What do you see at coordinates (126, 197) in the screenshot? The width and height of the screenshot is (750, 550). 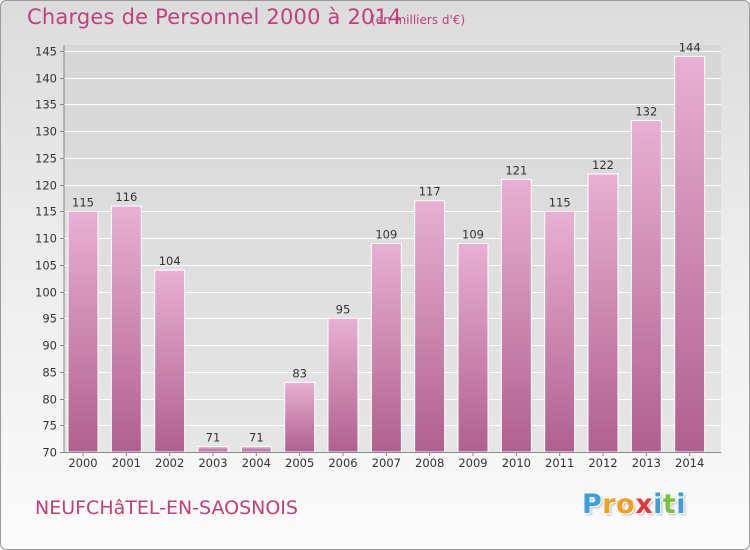 I see `data-label: 116` at bounding box center [126, 197].